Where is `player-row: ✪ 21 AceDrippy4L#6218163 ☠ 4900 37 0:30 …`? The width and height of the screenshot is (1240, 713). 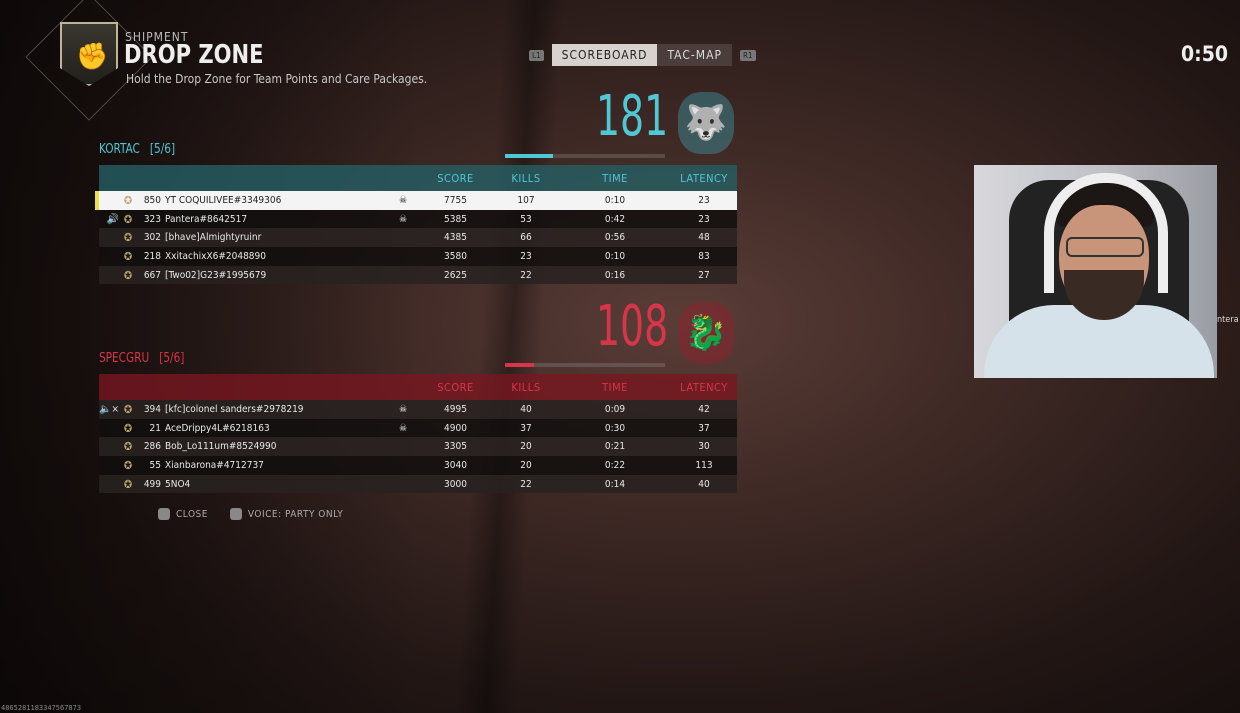
player-row: ✪ 21 AceDrippy4L#6218163 ☠ 4900 37 0:30 … is located at coordinates (418, 428).